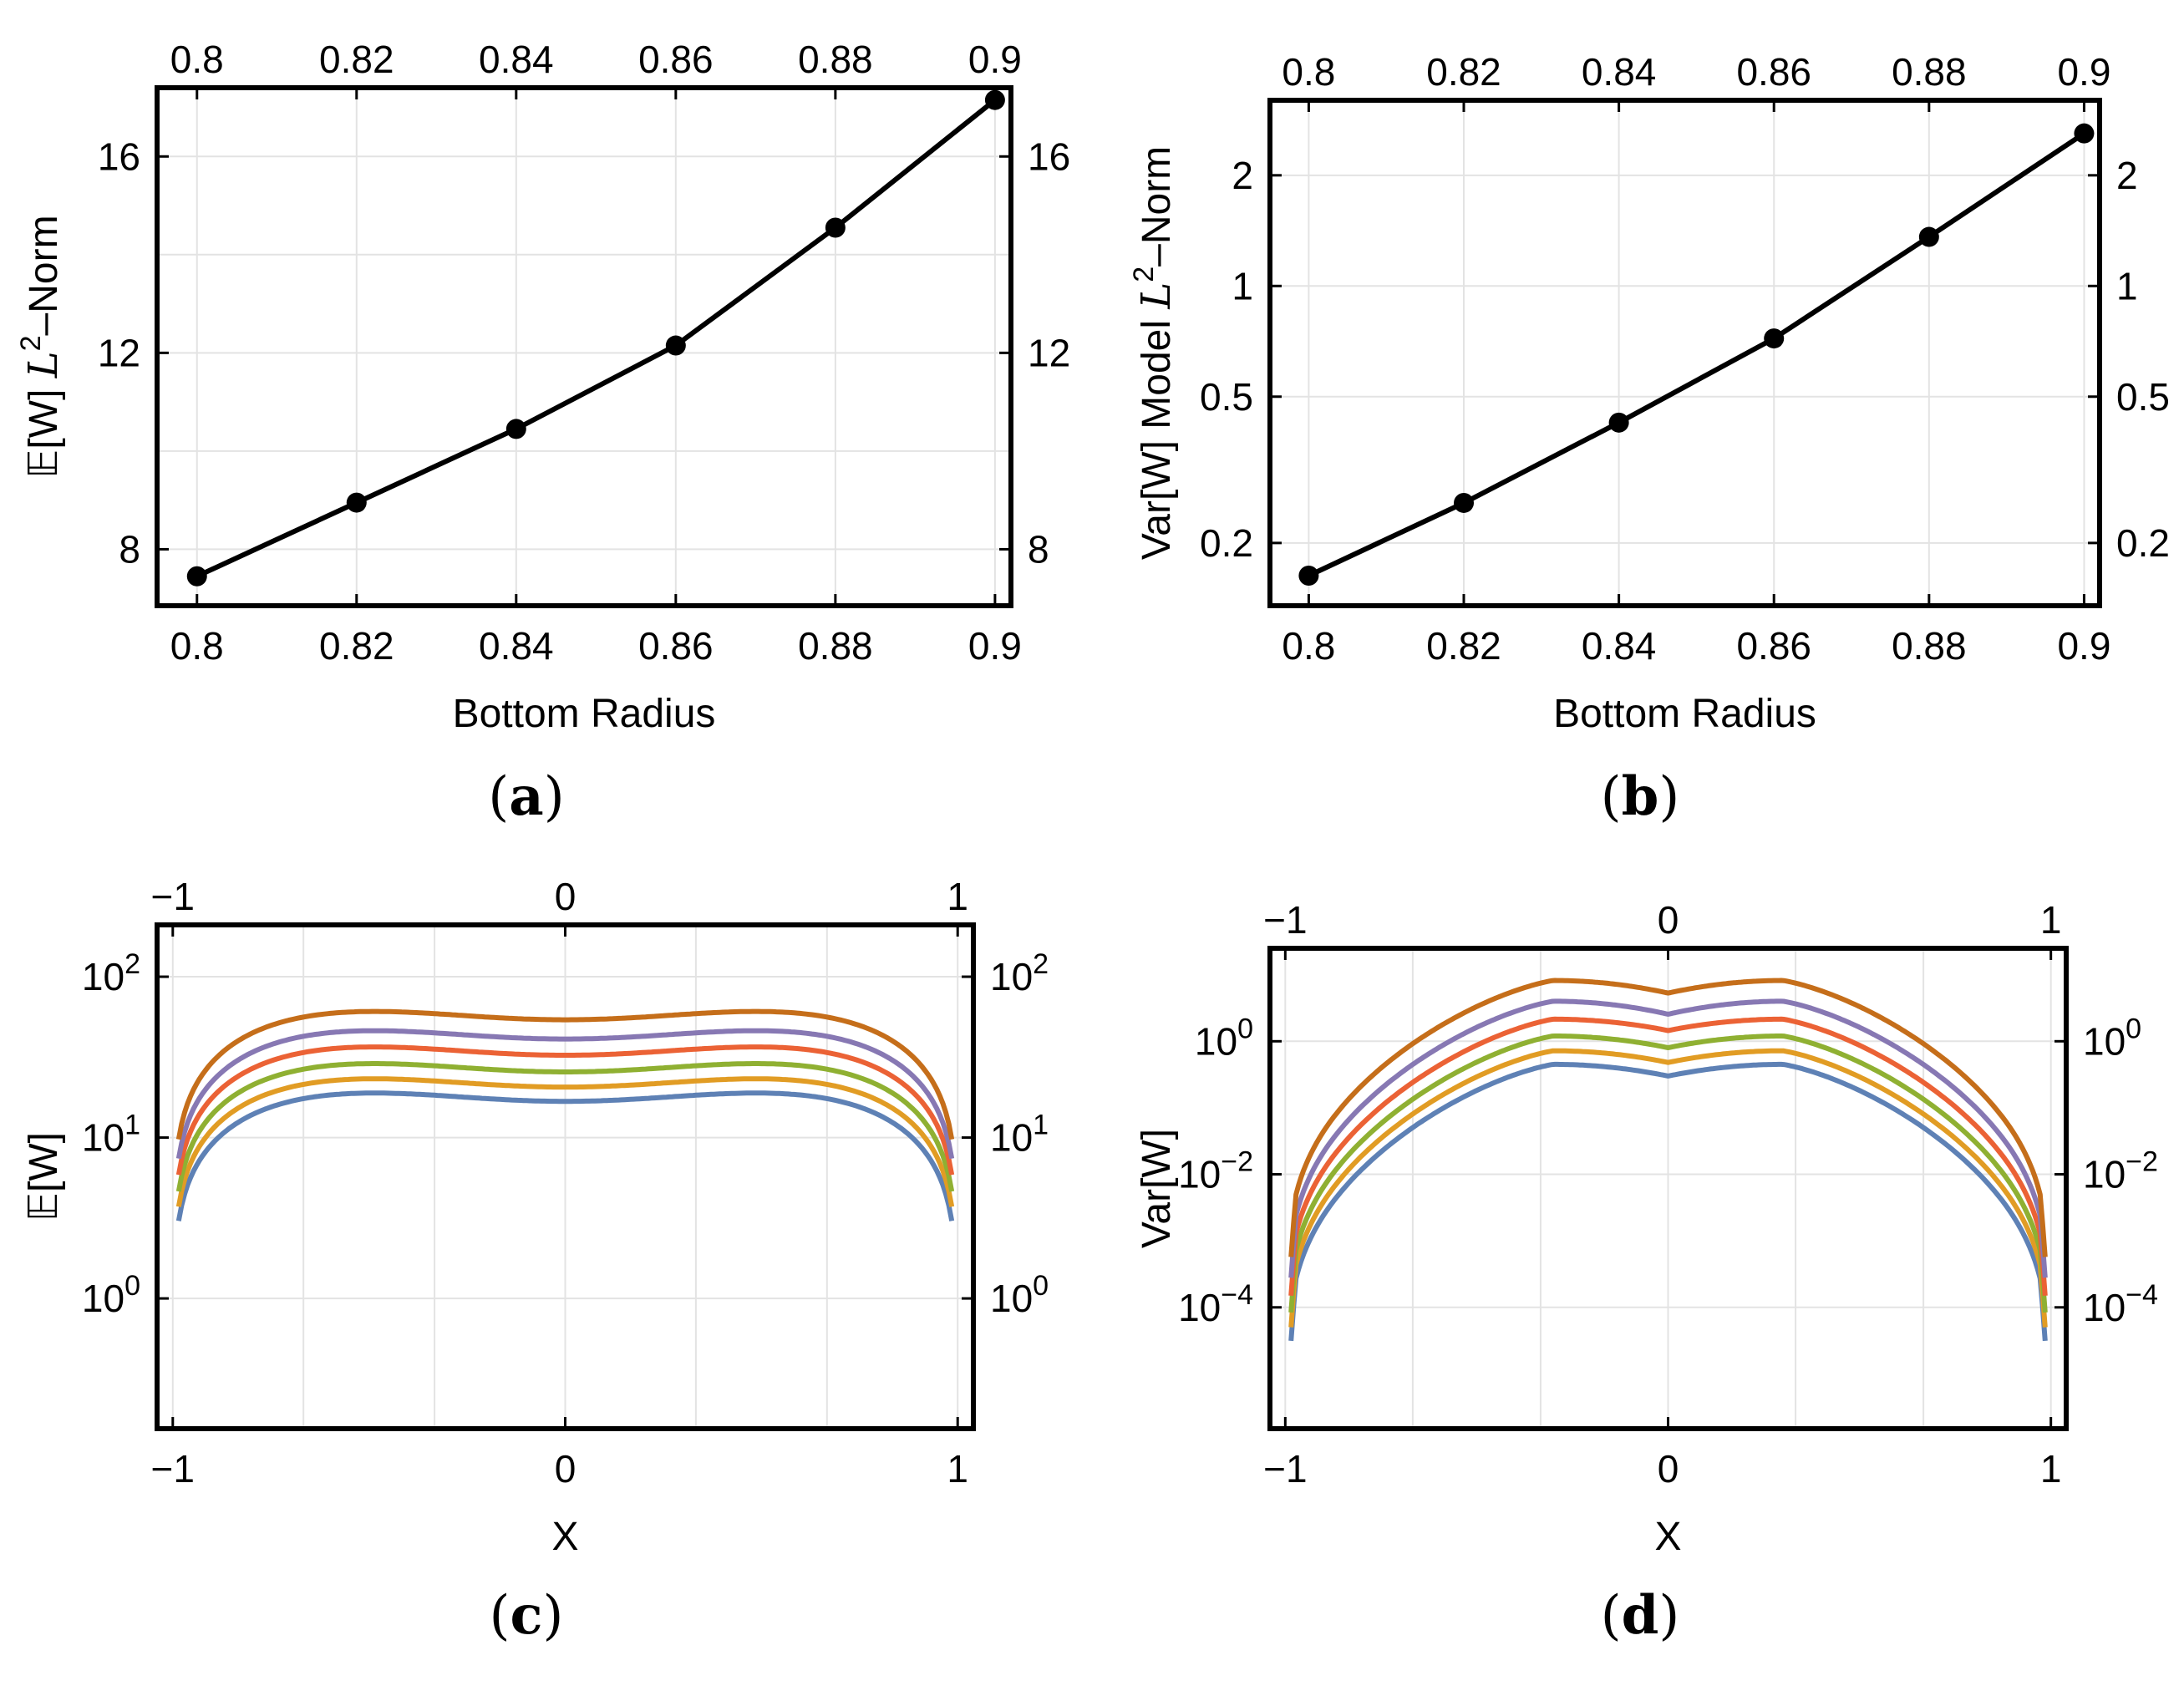 The width and height of the screenshot is (2184, 1681). Describe the element at coordinates (1019, 1135) in the screenshot. I see `y-tick-label-right: 10¹` at that location.